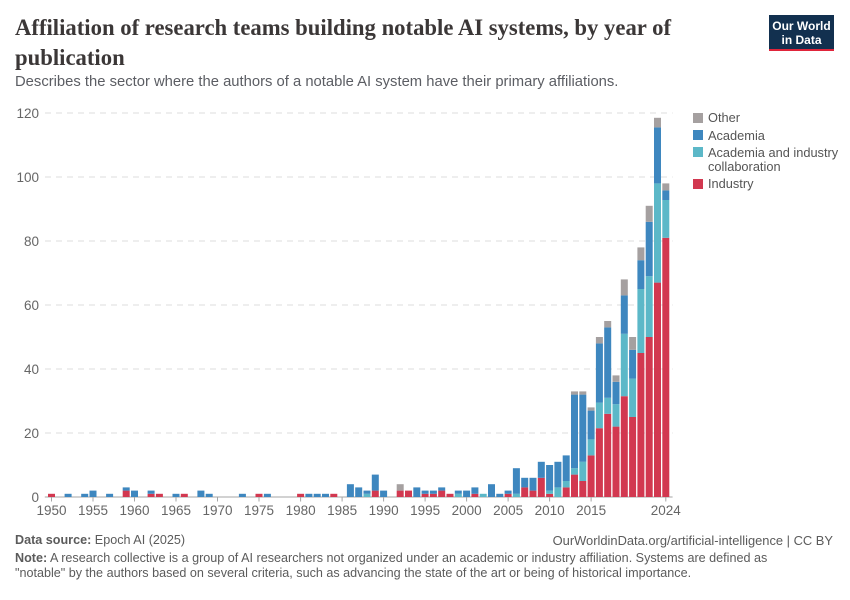 Image resolution: width=850 pixels, height=600 pixels. What do you see at coordinates (301, 510) in the screenshot?
I see `svg-text: 1980` at bounding box center [301, 510].